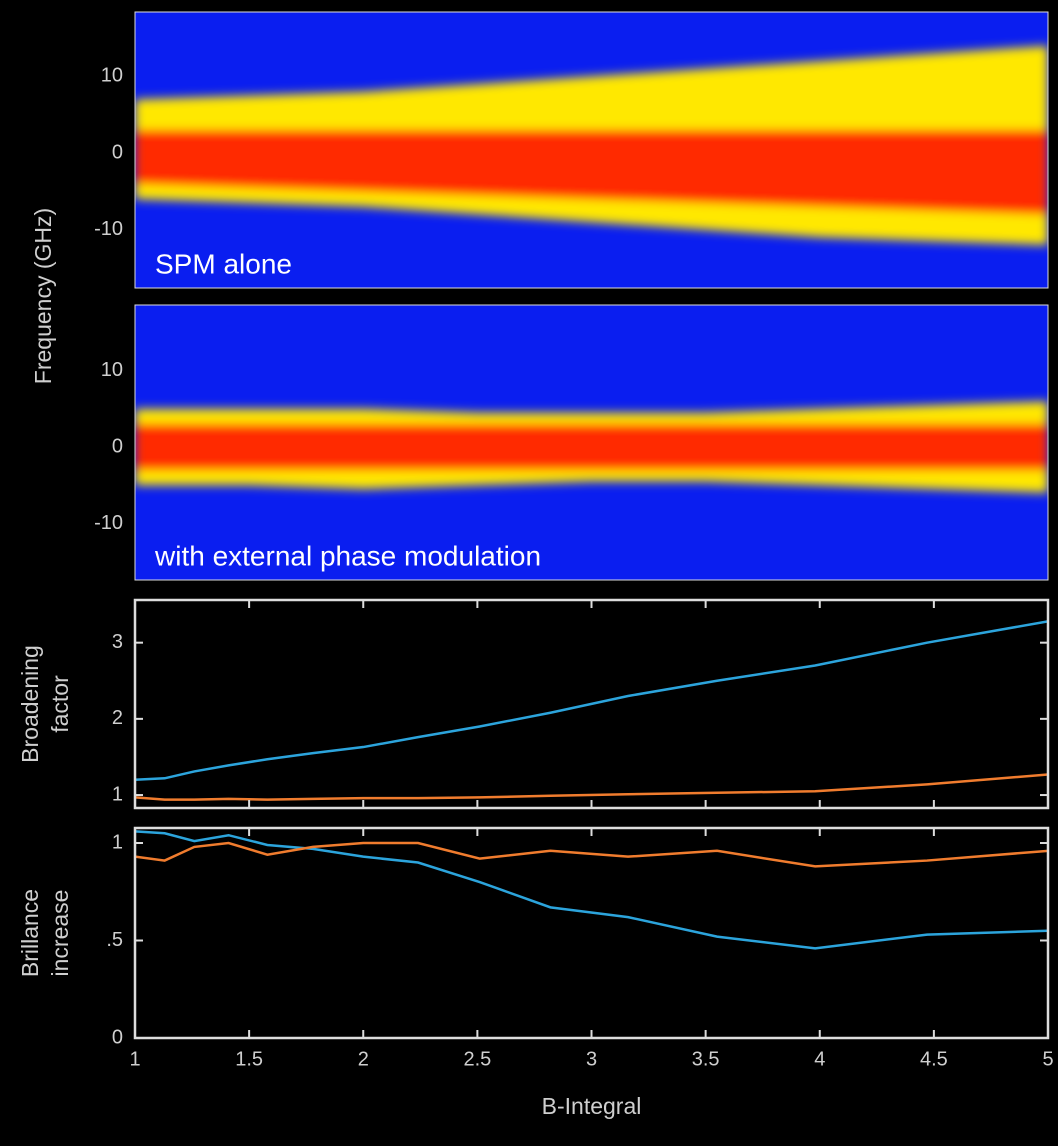  I want to click on y-axis-label: Brillance, so click(30, 933).